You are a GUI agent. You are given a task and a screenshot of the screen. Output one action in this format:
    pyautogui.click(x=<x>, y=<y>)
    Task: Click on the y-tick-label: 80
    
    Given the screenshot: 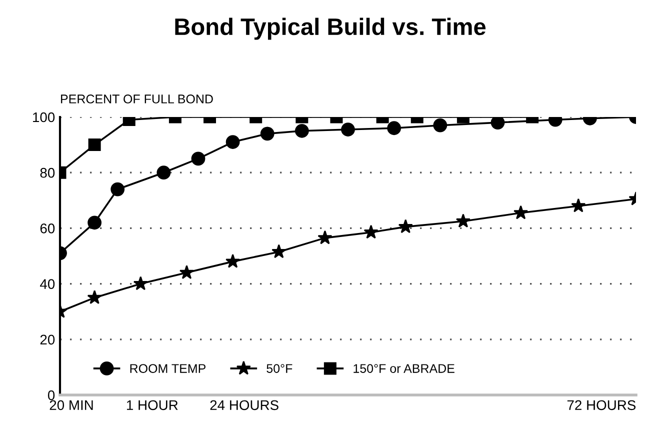 What is the action you would take?
    pyautogui.click(x=47, y=173)
    